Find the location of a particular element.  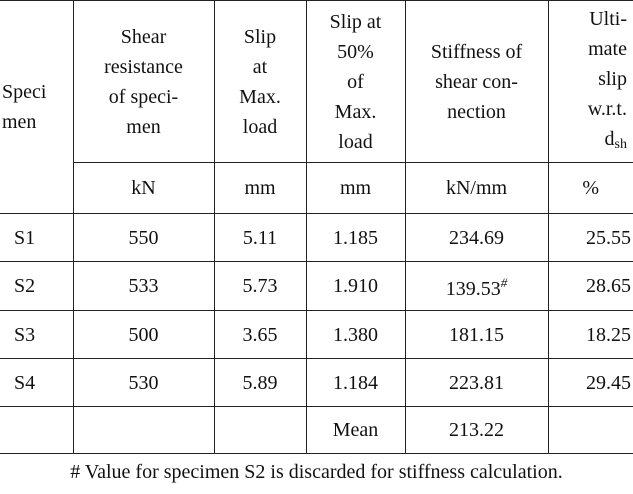

mean-row: Mean 213.22 is located at coordinates (316, 430).